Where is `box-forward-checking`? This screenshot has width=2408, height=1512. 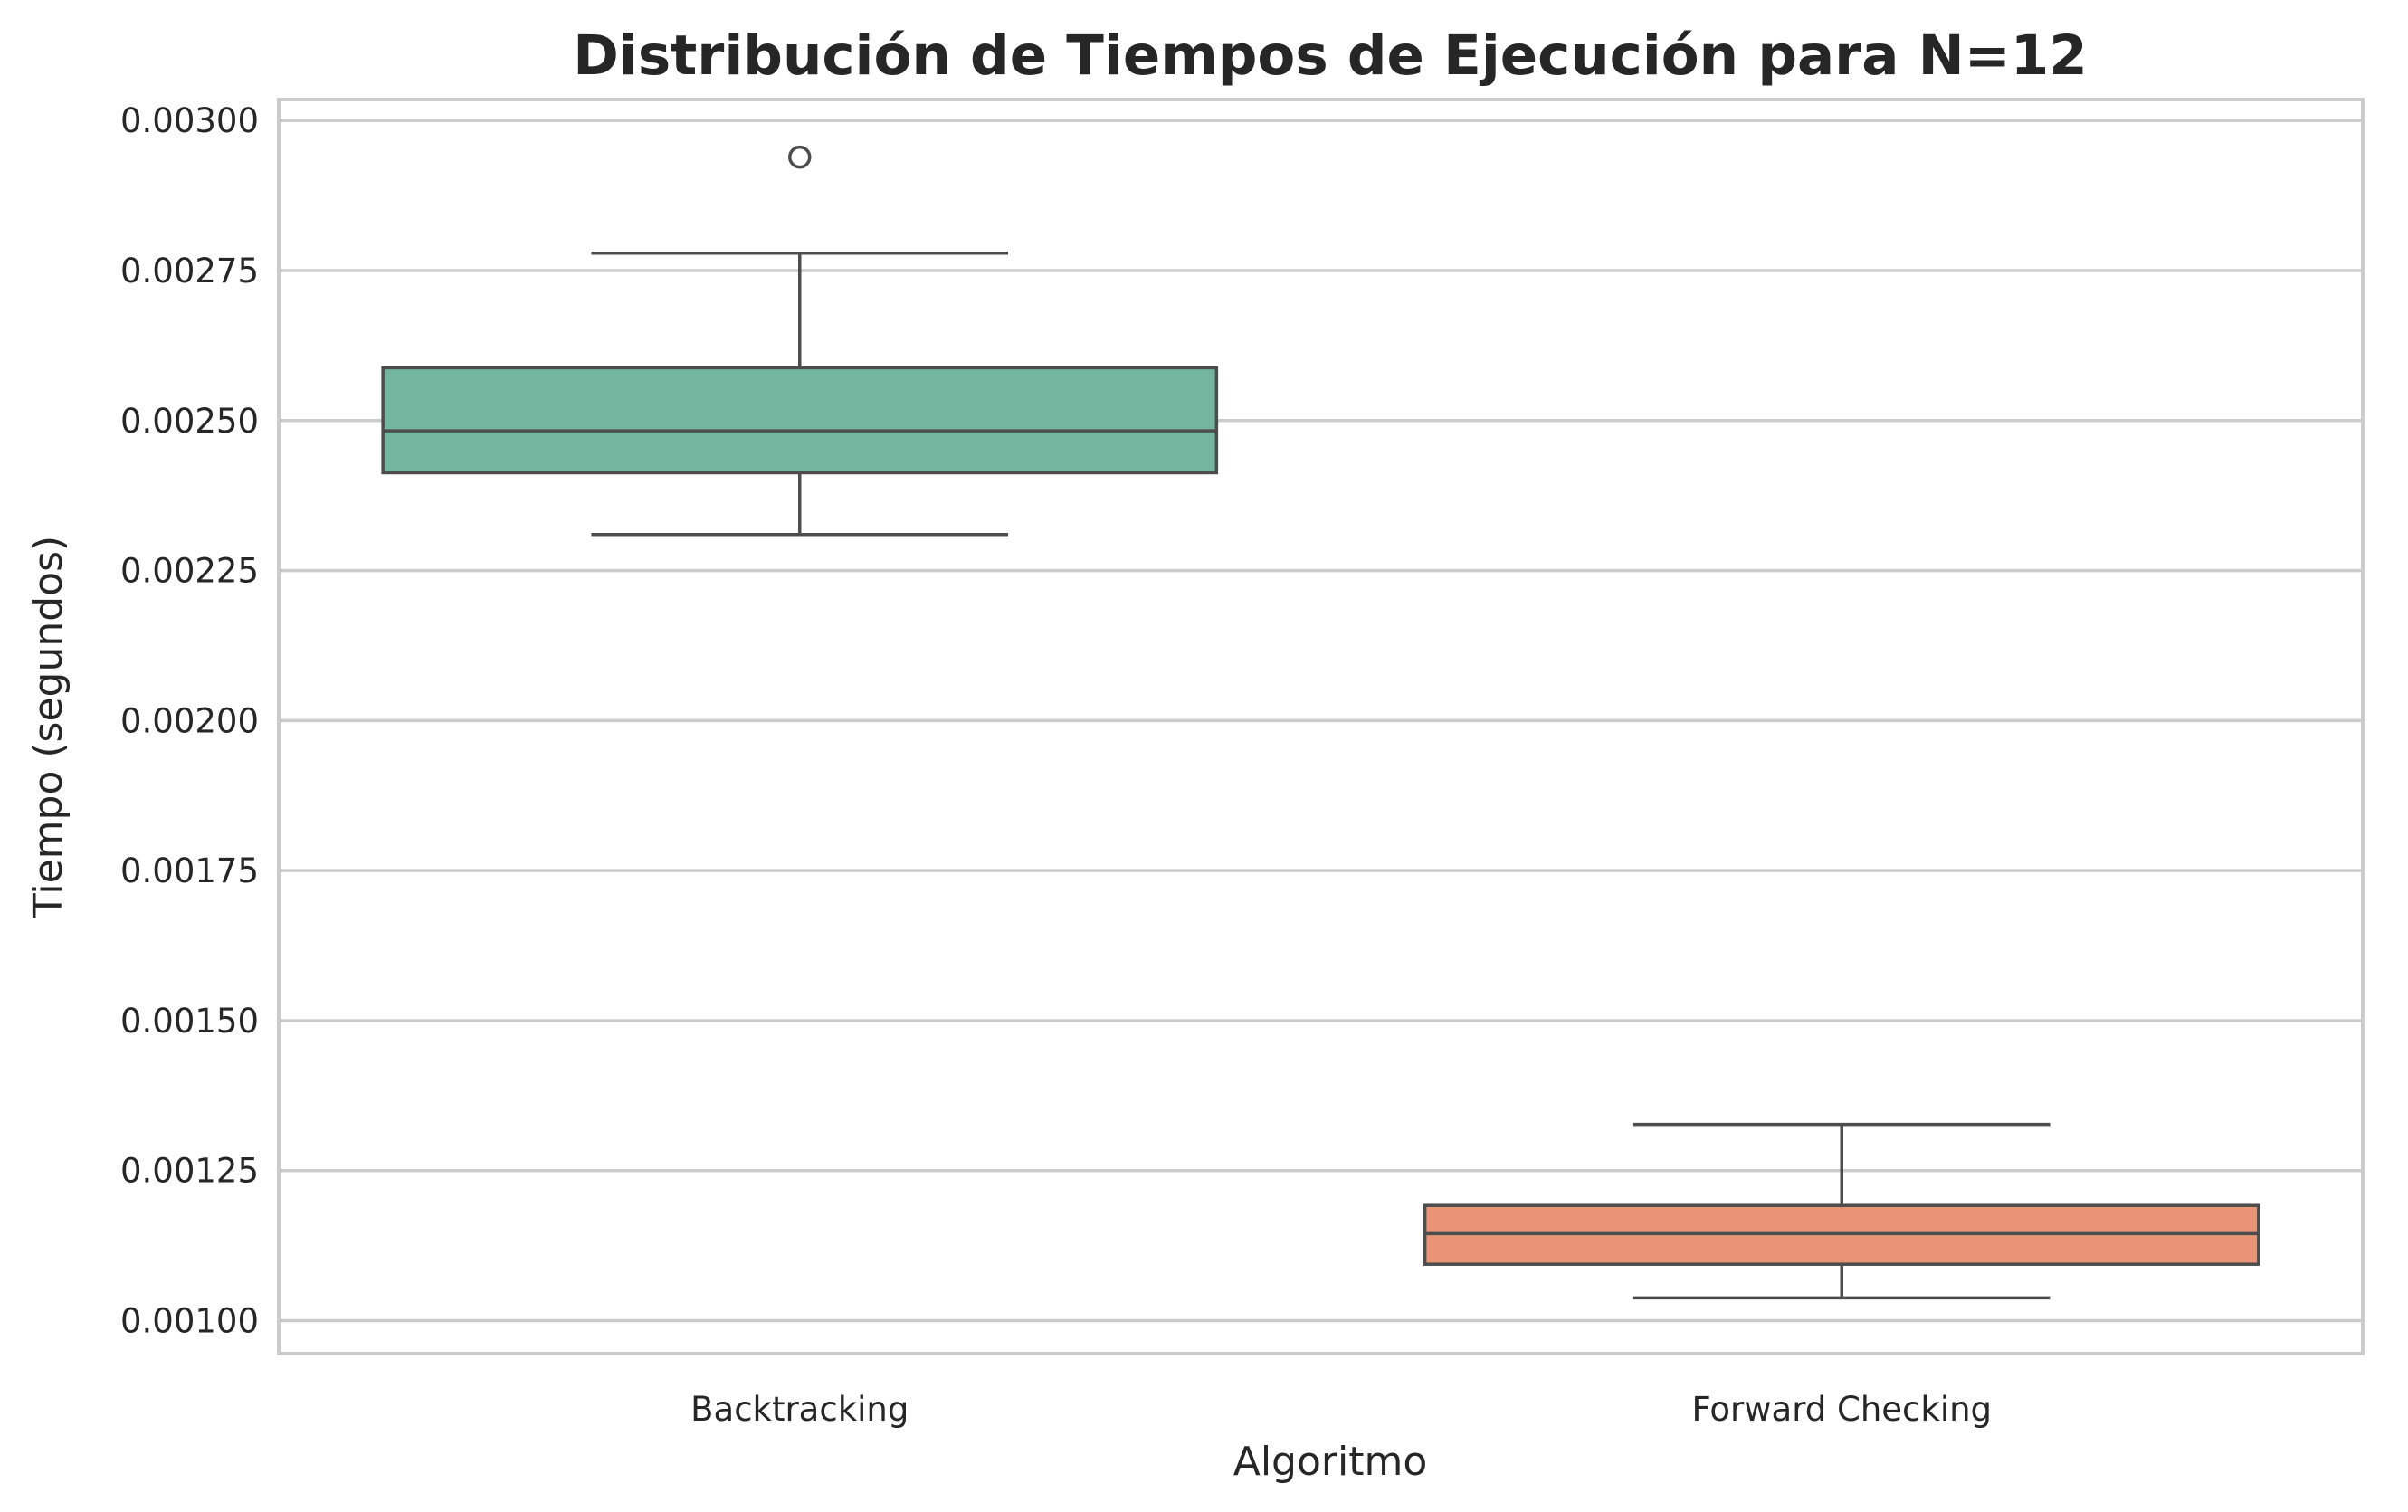
box-forward-checking is located at coordinates (1842, 1211).